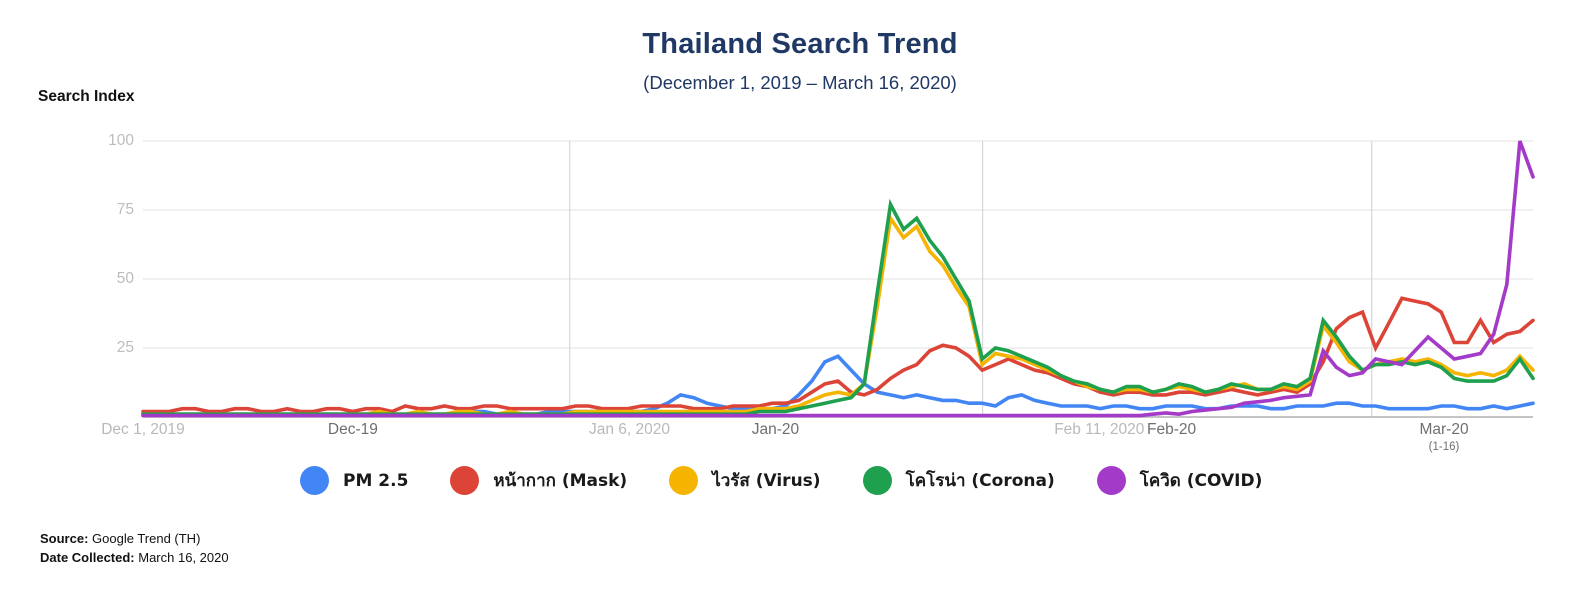 This screenshot has height=601, width=1576. What do you see at coordinates (352, 429) in the screenshot?
I see `x-tick-label-Dec-19: Dec-19` at bounding box center [352, 429].